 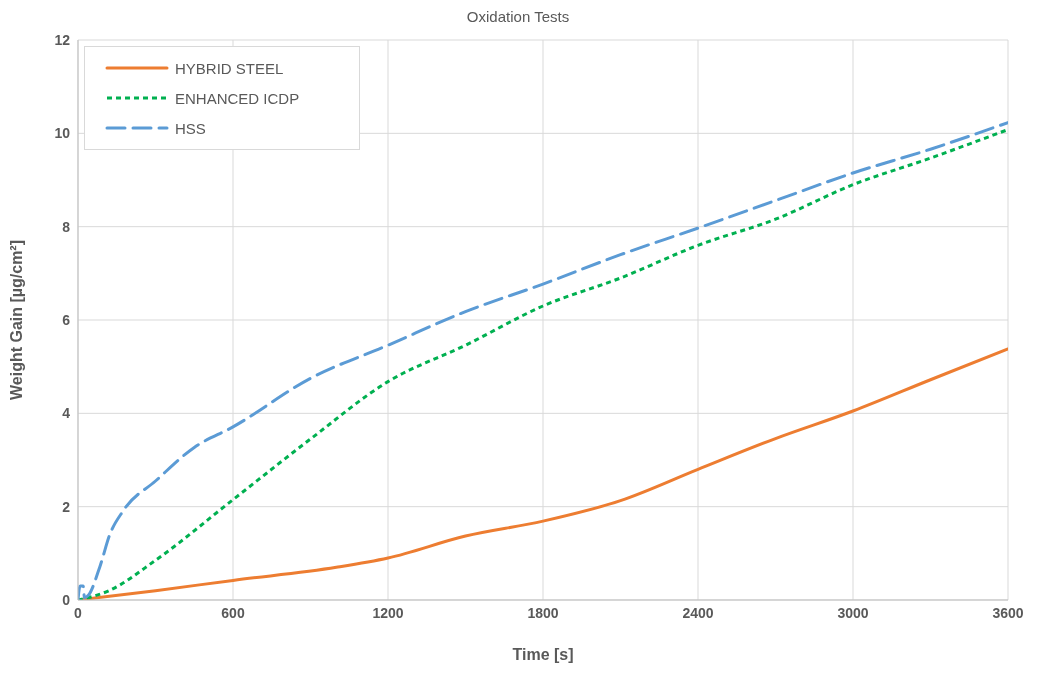 I want to click on y-tick-label: 8, so click(x=66, y=226).